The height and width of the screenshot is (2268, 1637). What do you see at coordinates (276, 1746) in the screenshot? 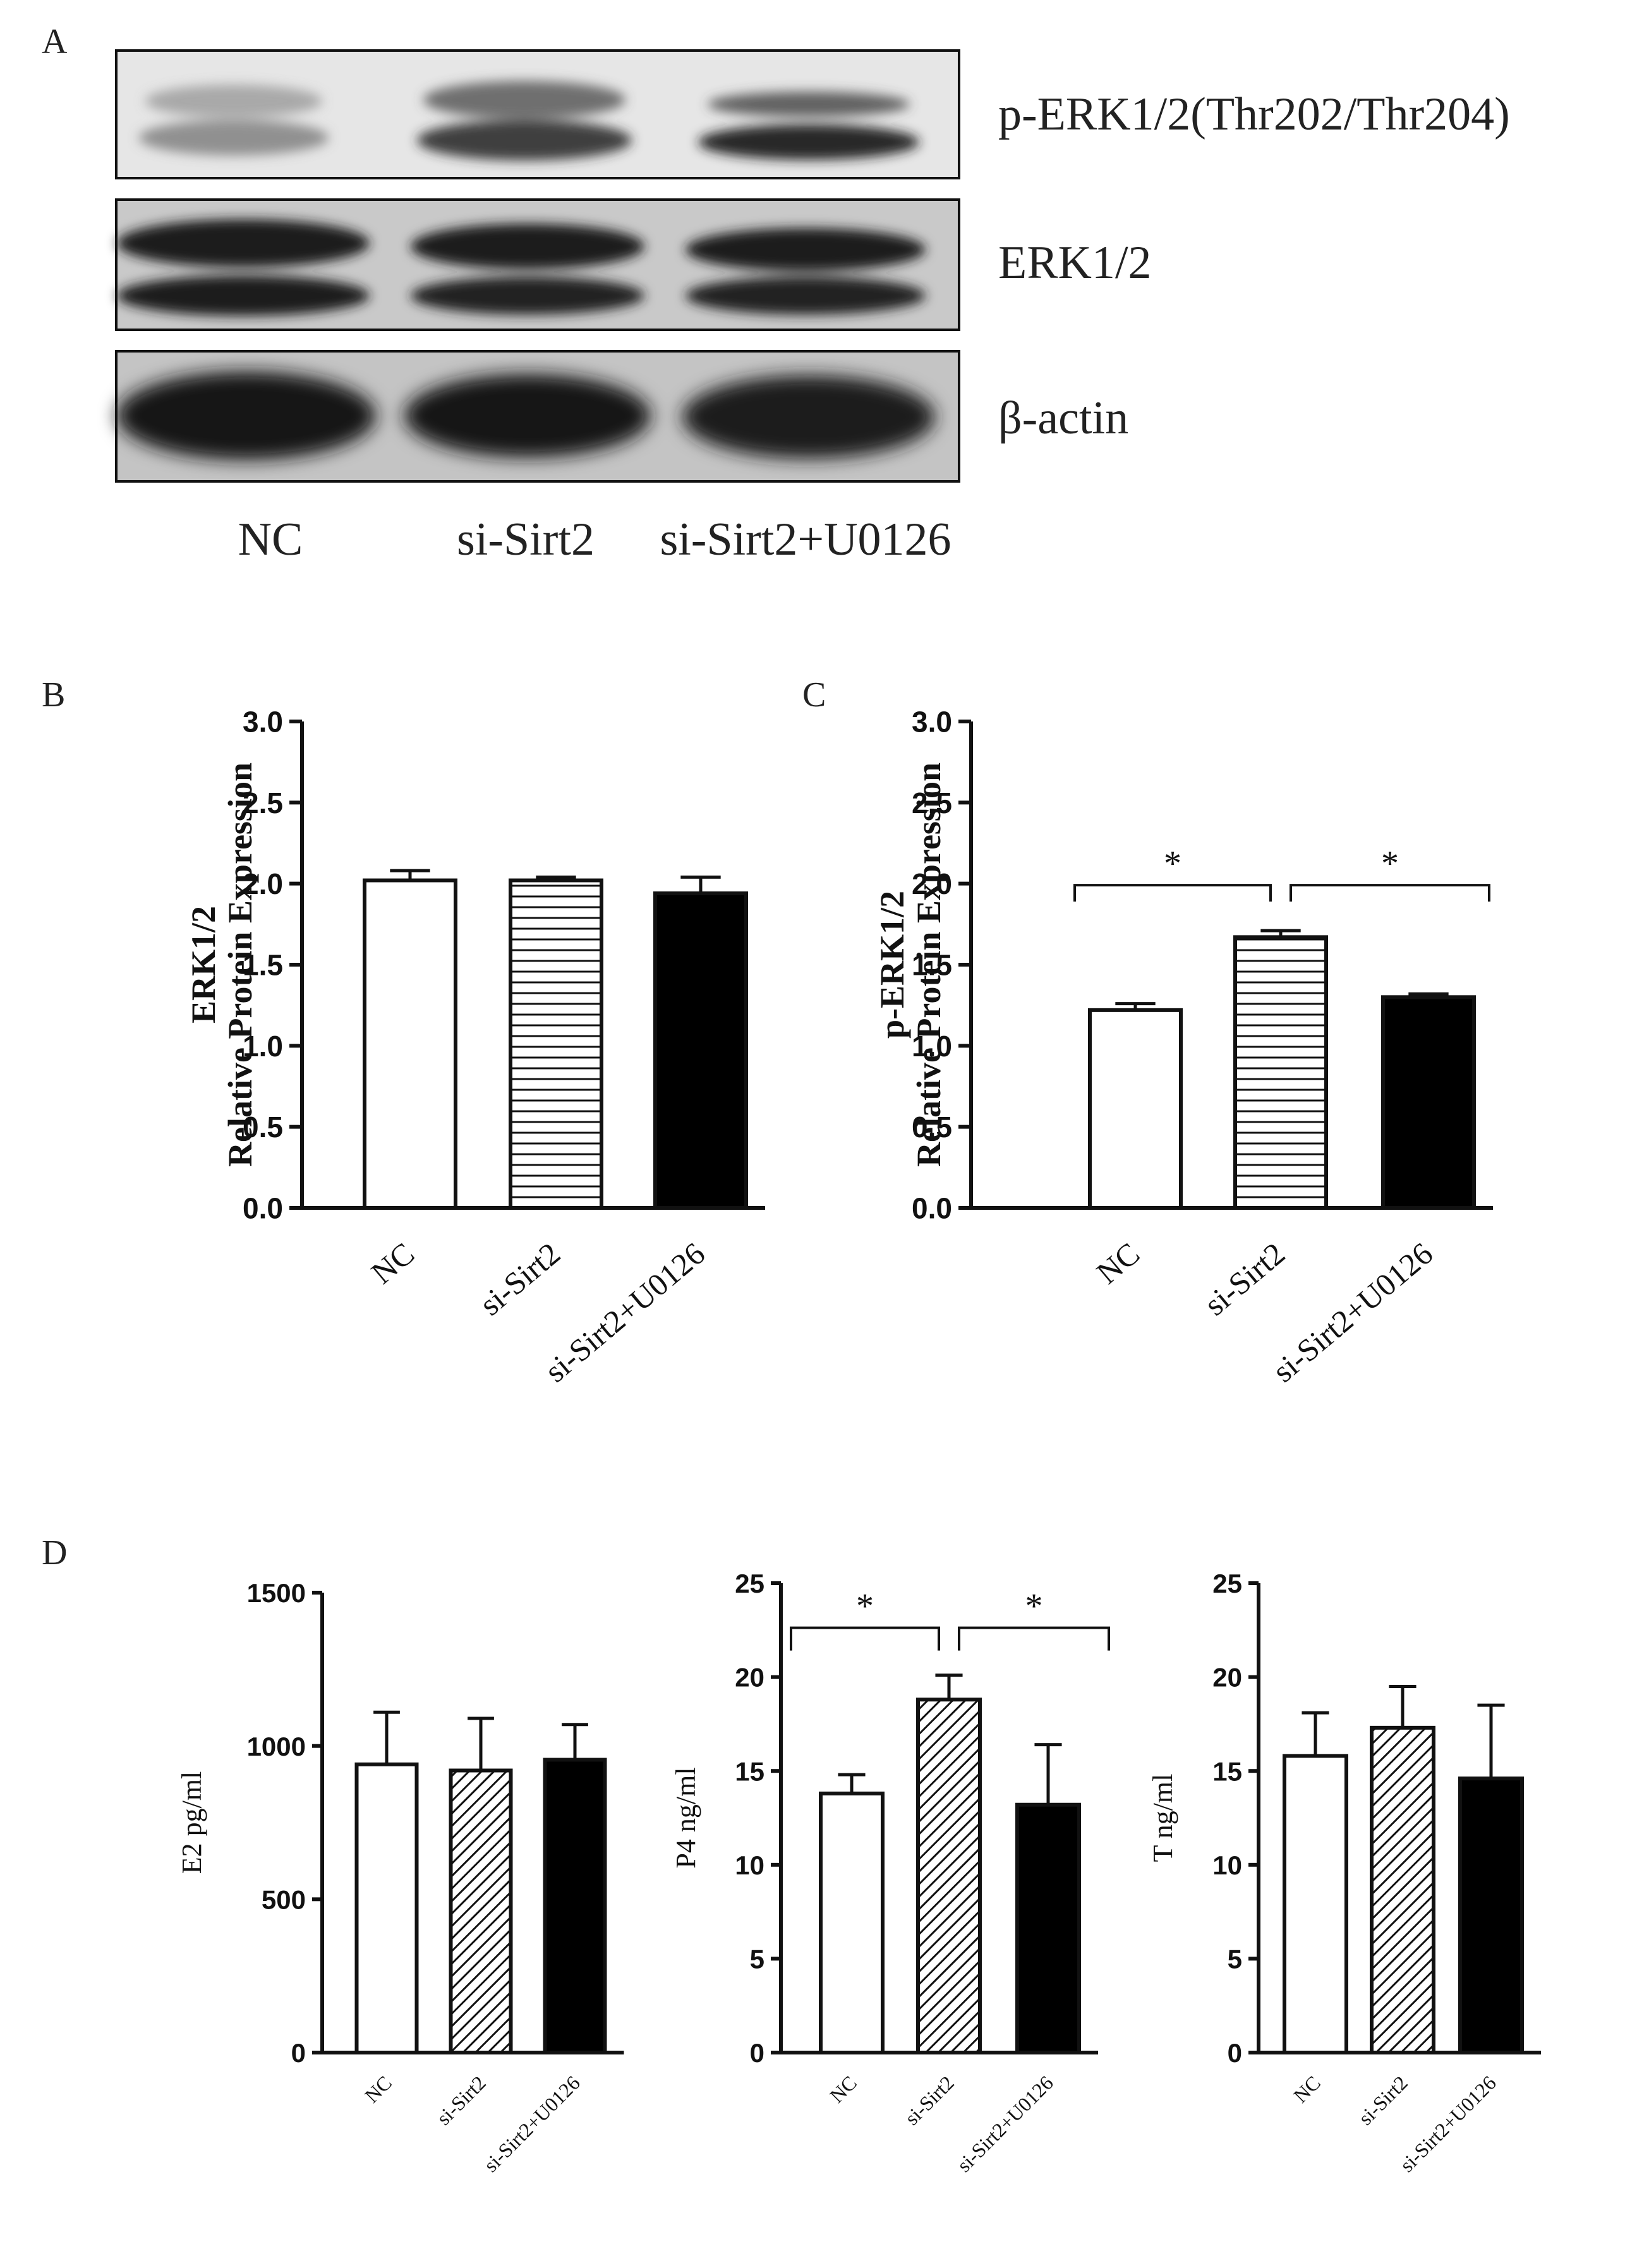
I see `y-tick-label: 1000` at bounding box center [276, 1746].